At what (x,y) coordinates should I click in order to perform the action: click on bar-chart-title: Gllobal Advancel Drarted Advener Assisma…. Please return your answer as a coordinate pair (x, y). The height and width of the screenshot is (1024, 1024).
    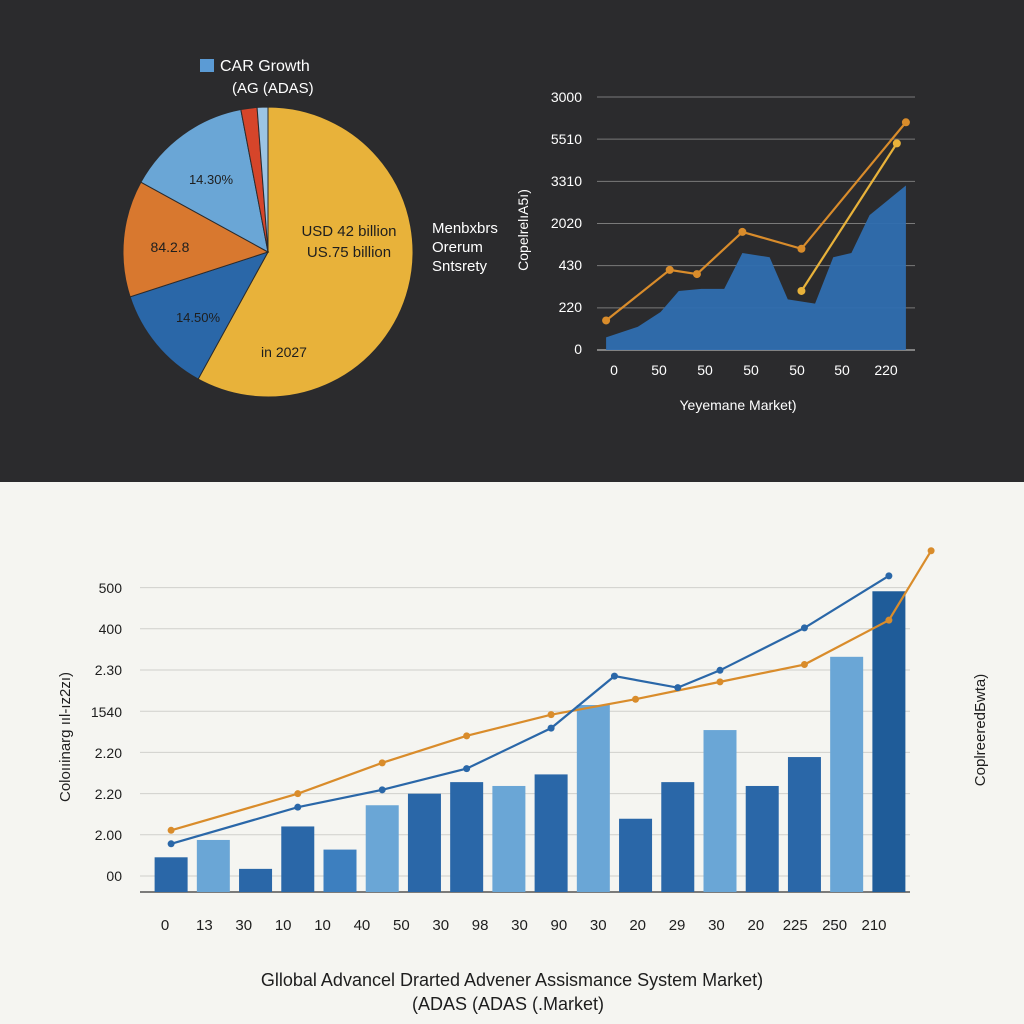
    Looking at the image, I should click on (512, 980).